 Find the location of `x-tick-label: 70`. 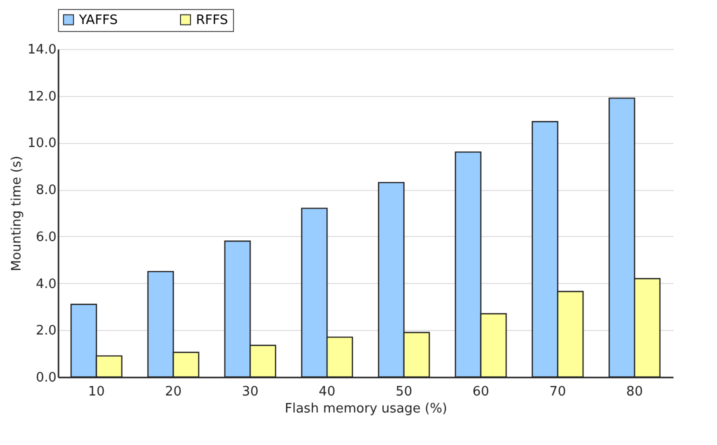

x-tick-label: 70 is located at coordinates (557, 392).